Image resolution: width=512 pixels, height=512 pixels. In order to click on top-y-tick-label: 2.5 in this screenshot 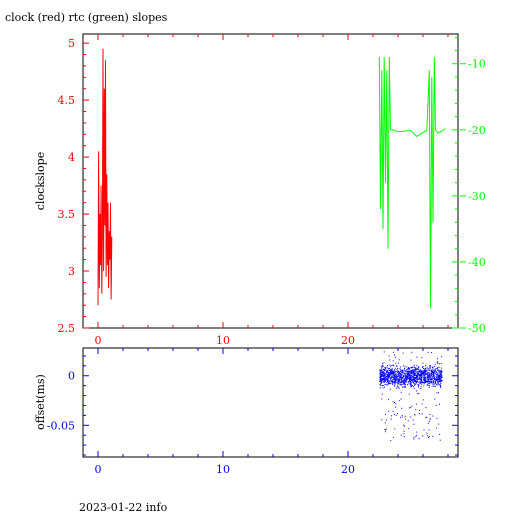, I will do `click(67, 328)`.